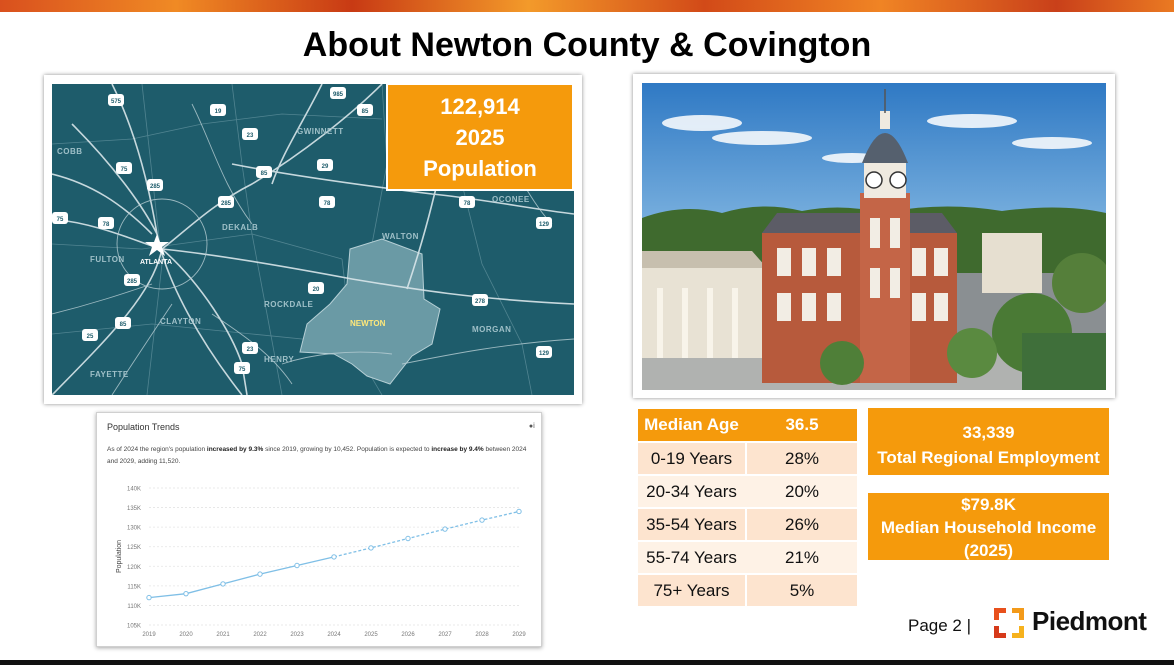 This screenshot has width=1174, height=665. What do you see at coordinates (297, 635) in the screenshot?
I see `x-tick-label: 2023` at bounding box center [297, 635].